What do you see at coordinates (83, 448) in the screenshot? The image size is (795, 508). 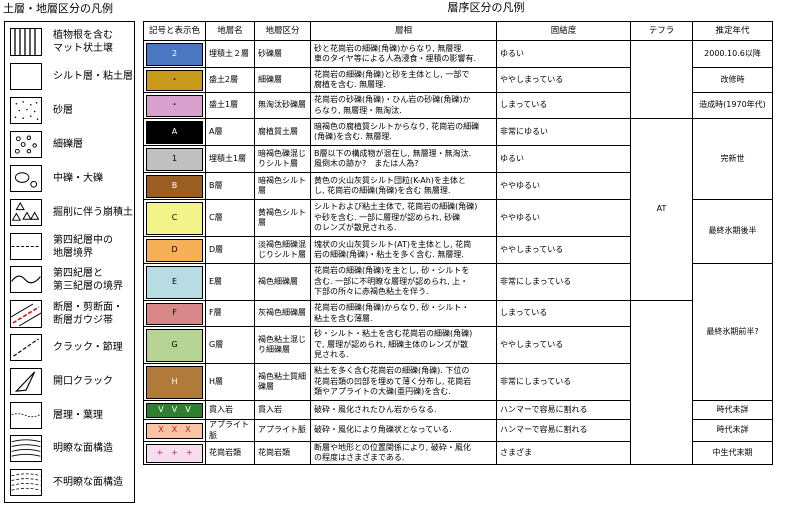 I see `legend-item-label: 明瞭な面構造` at bounding box center [83, 448].